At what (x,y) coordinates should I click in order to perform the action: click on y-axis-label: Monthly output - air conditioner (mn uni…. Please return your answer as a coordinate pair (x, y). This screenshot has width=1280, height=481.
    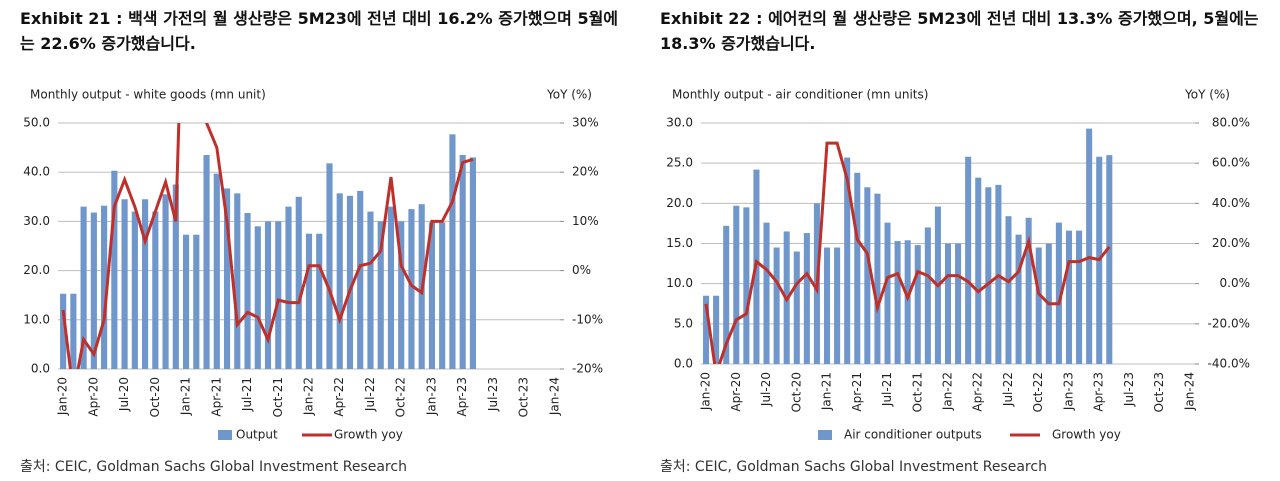
    Looking at the image, I should click on (800, 95).